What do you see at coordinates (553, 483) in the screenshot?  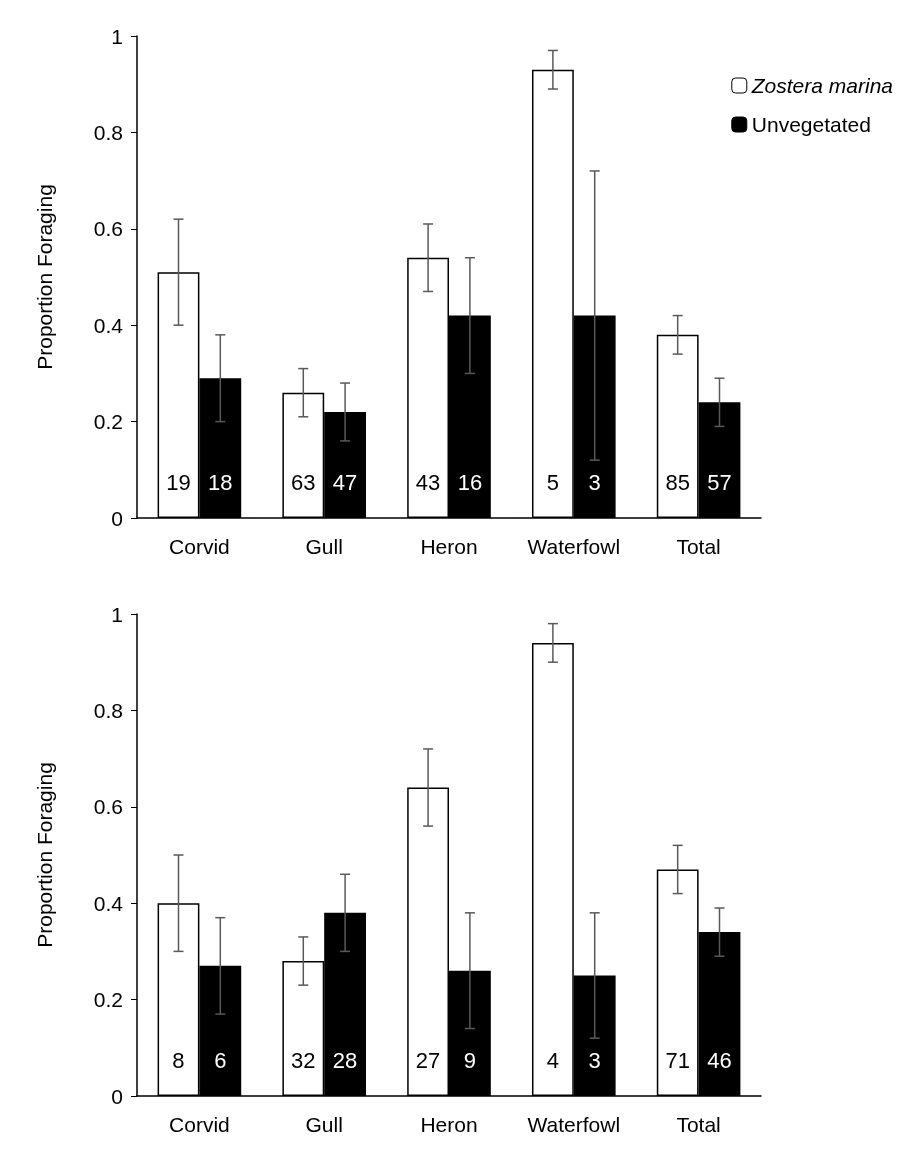 I see `annotation: 5` at bounding box center [553, 483].